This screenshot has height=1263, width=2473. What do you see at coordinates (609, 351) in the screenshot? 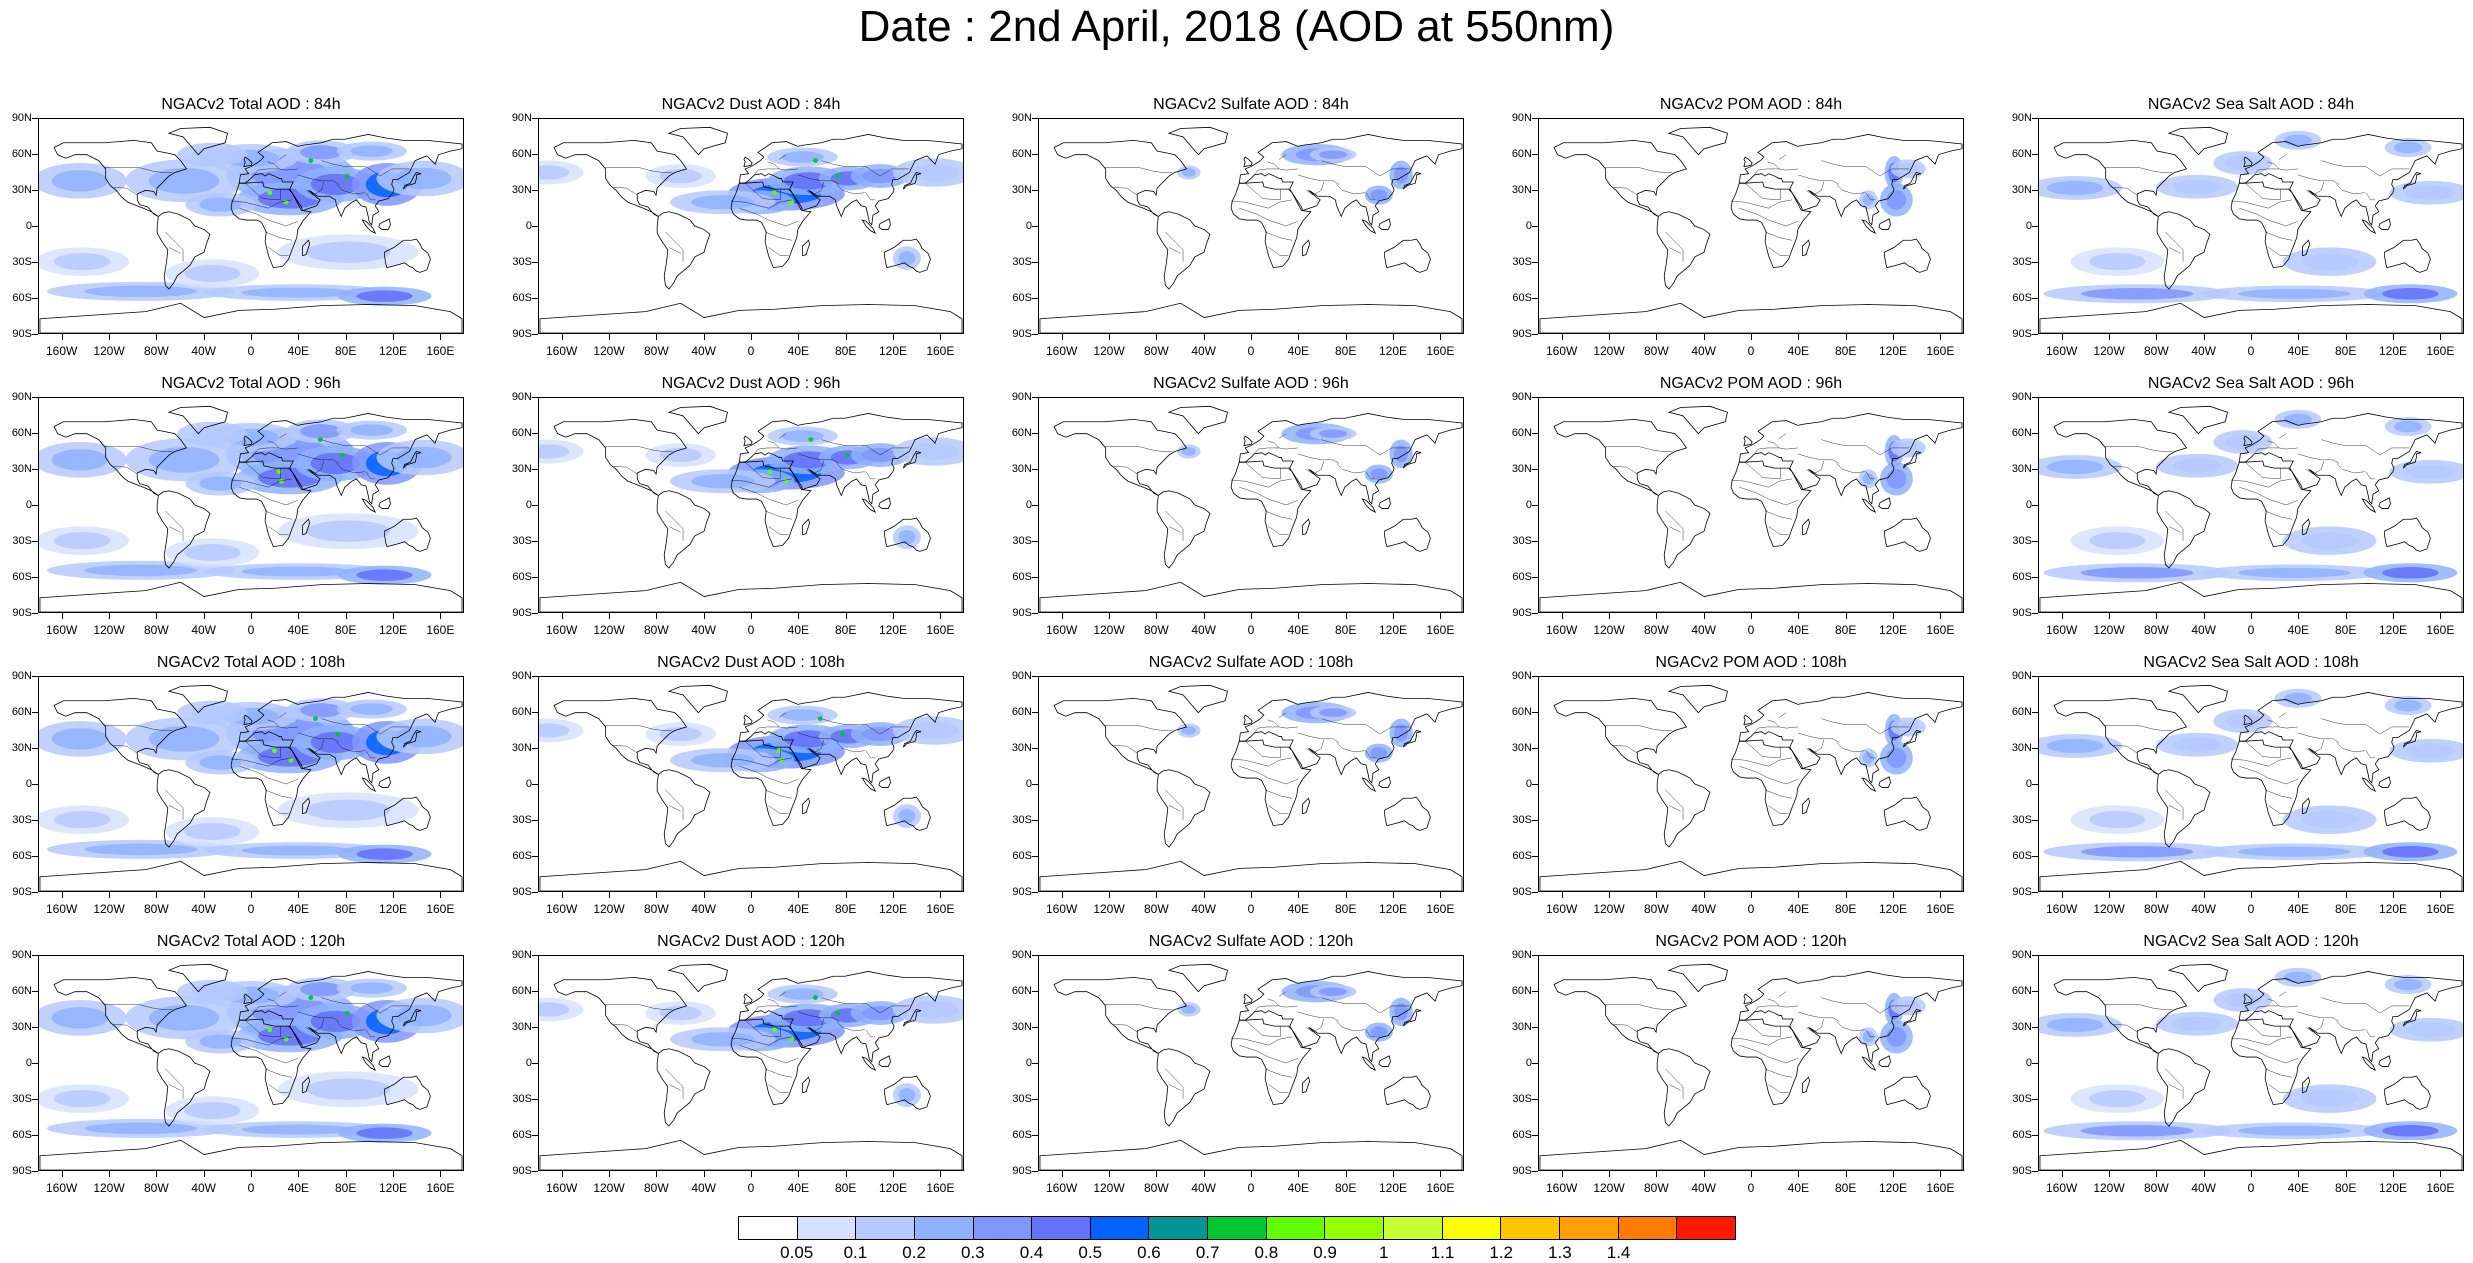
I see `longitude-label: 120W` at bounding box center [609, 351].